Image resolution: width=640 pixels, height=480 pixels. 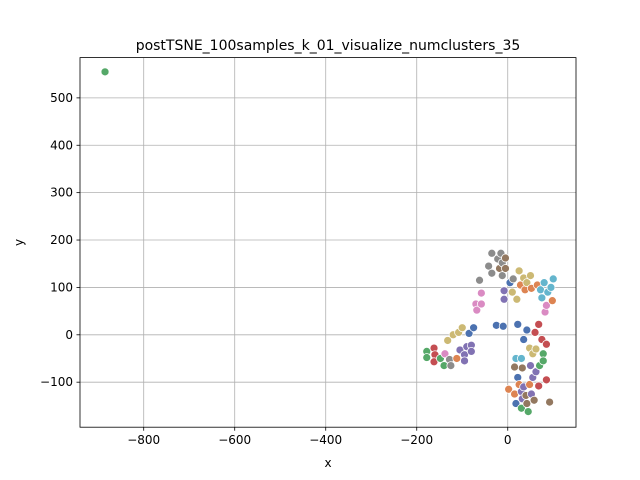 I want to click on y-tick-label: 0, so click(x=69, y=335).